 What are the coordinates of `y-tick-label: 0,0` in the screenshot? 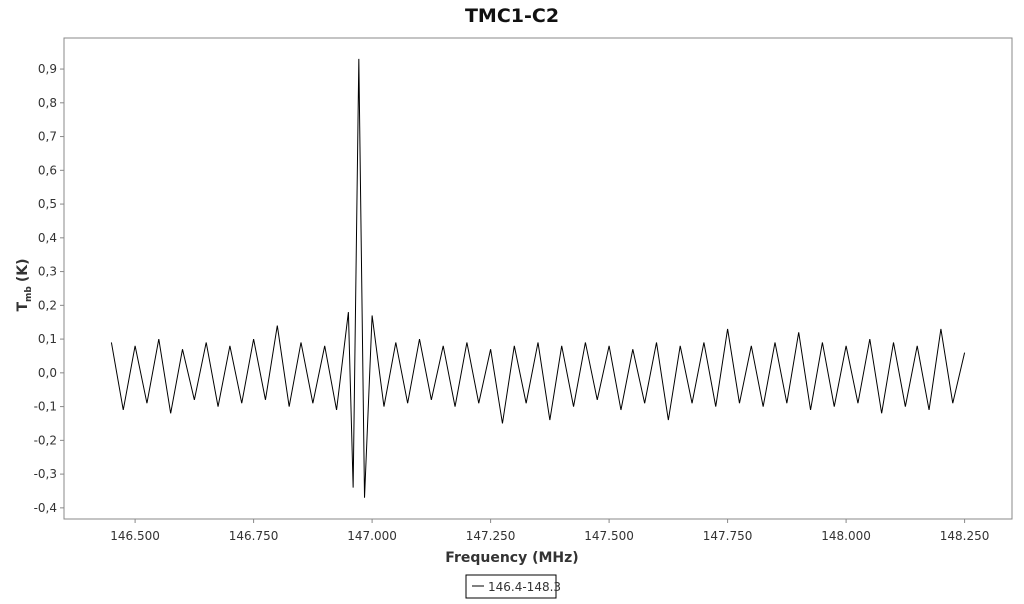 It's located at (47, 373).